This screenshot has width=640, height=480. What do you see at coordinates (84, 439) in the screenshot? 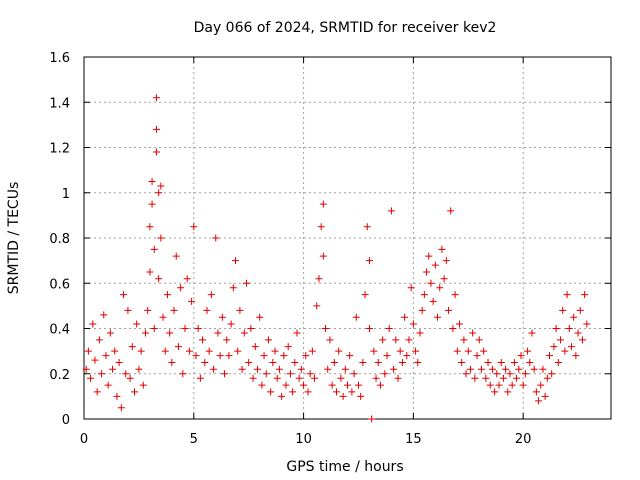
I see `x-tick-label: 0` at bounding box center [84, 439].